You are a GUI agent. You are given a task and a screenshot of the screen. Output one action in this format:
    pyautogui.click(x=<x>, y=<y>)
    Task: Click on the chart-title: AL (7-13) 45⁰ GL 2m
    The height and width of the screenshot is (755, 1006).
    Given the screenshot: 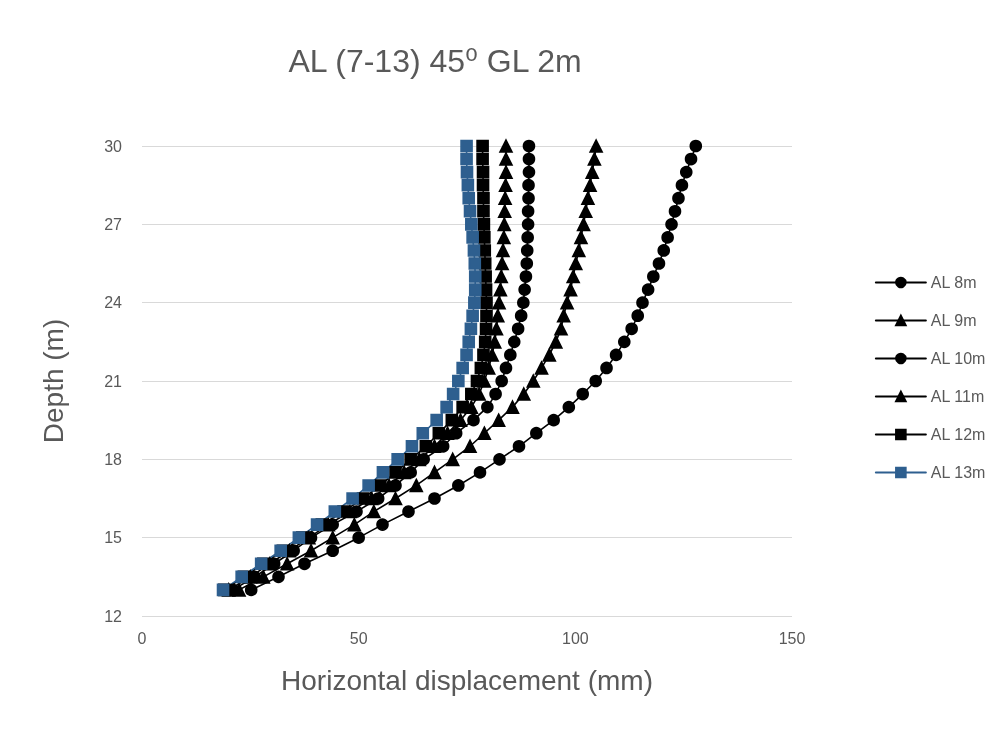 What is the action you would take?
    pyautogui.click(x=435, y=61)
    